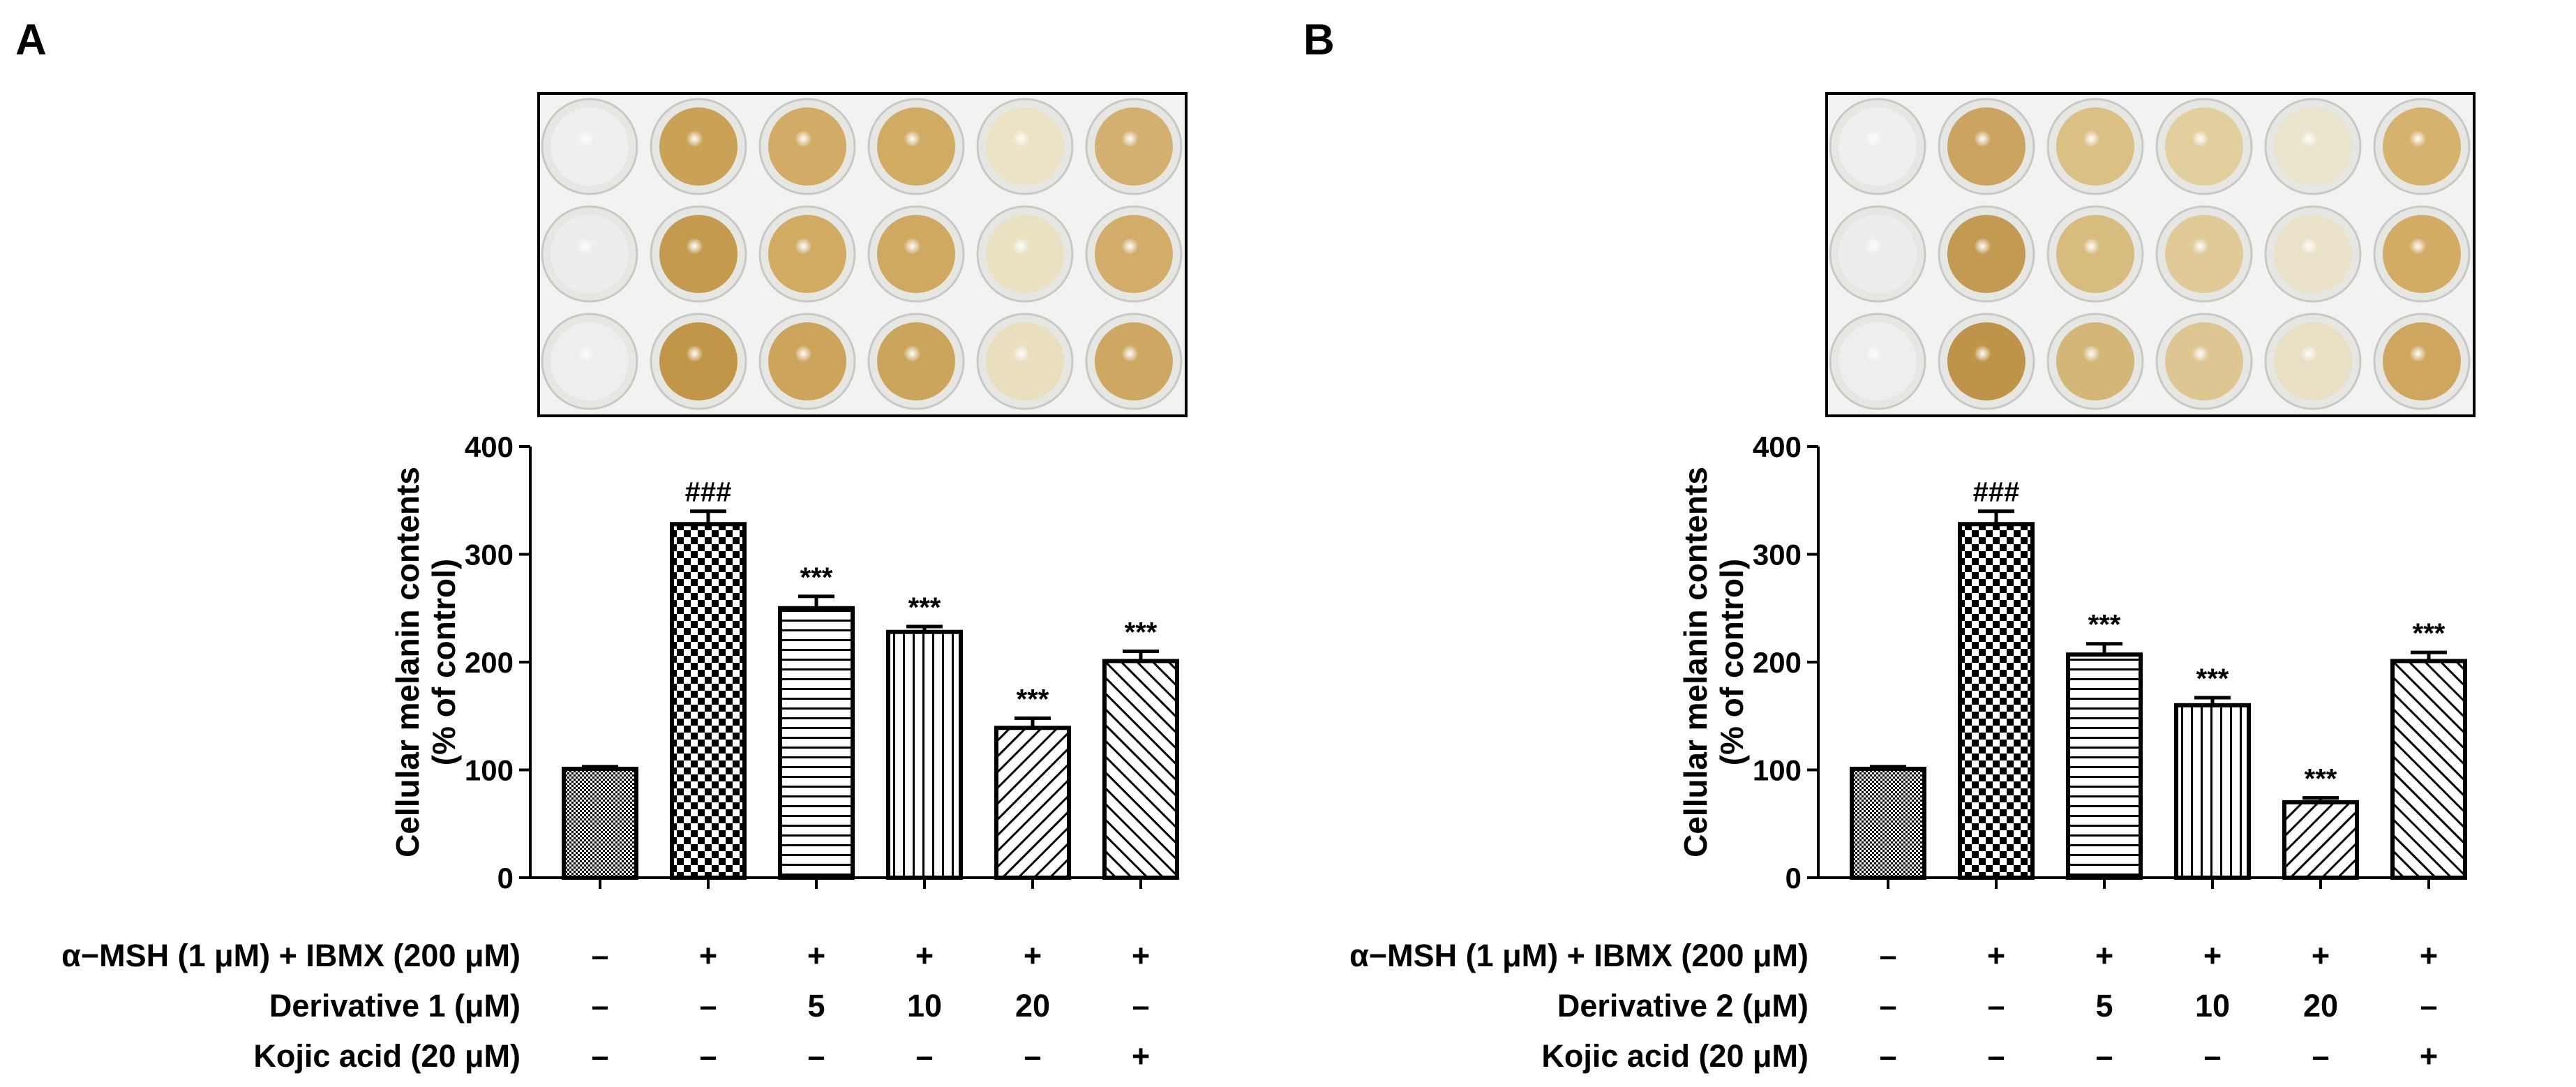 The image size is (2576, 1087). What do you see at coordinates (925, 1006) in the screenshot?
I see `cell: 10` at bounding box center [925, 1006].